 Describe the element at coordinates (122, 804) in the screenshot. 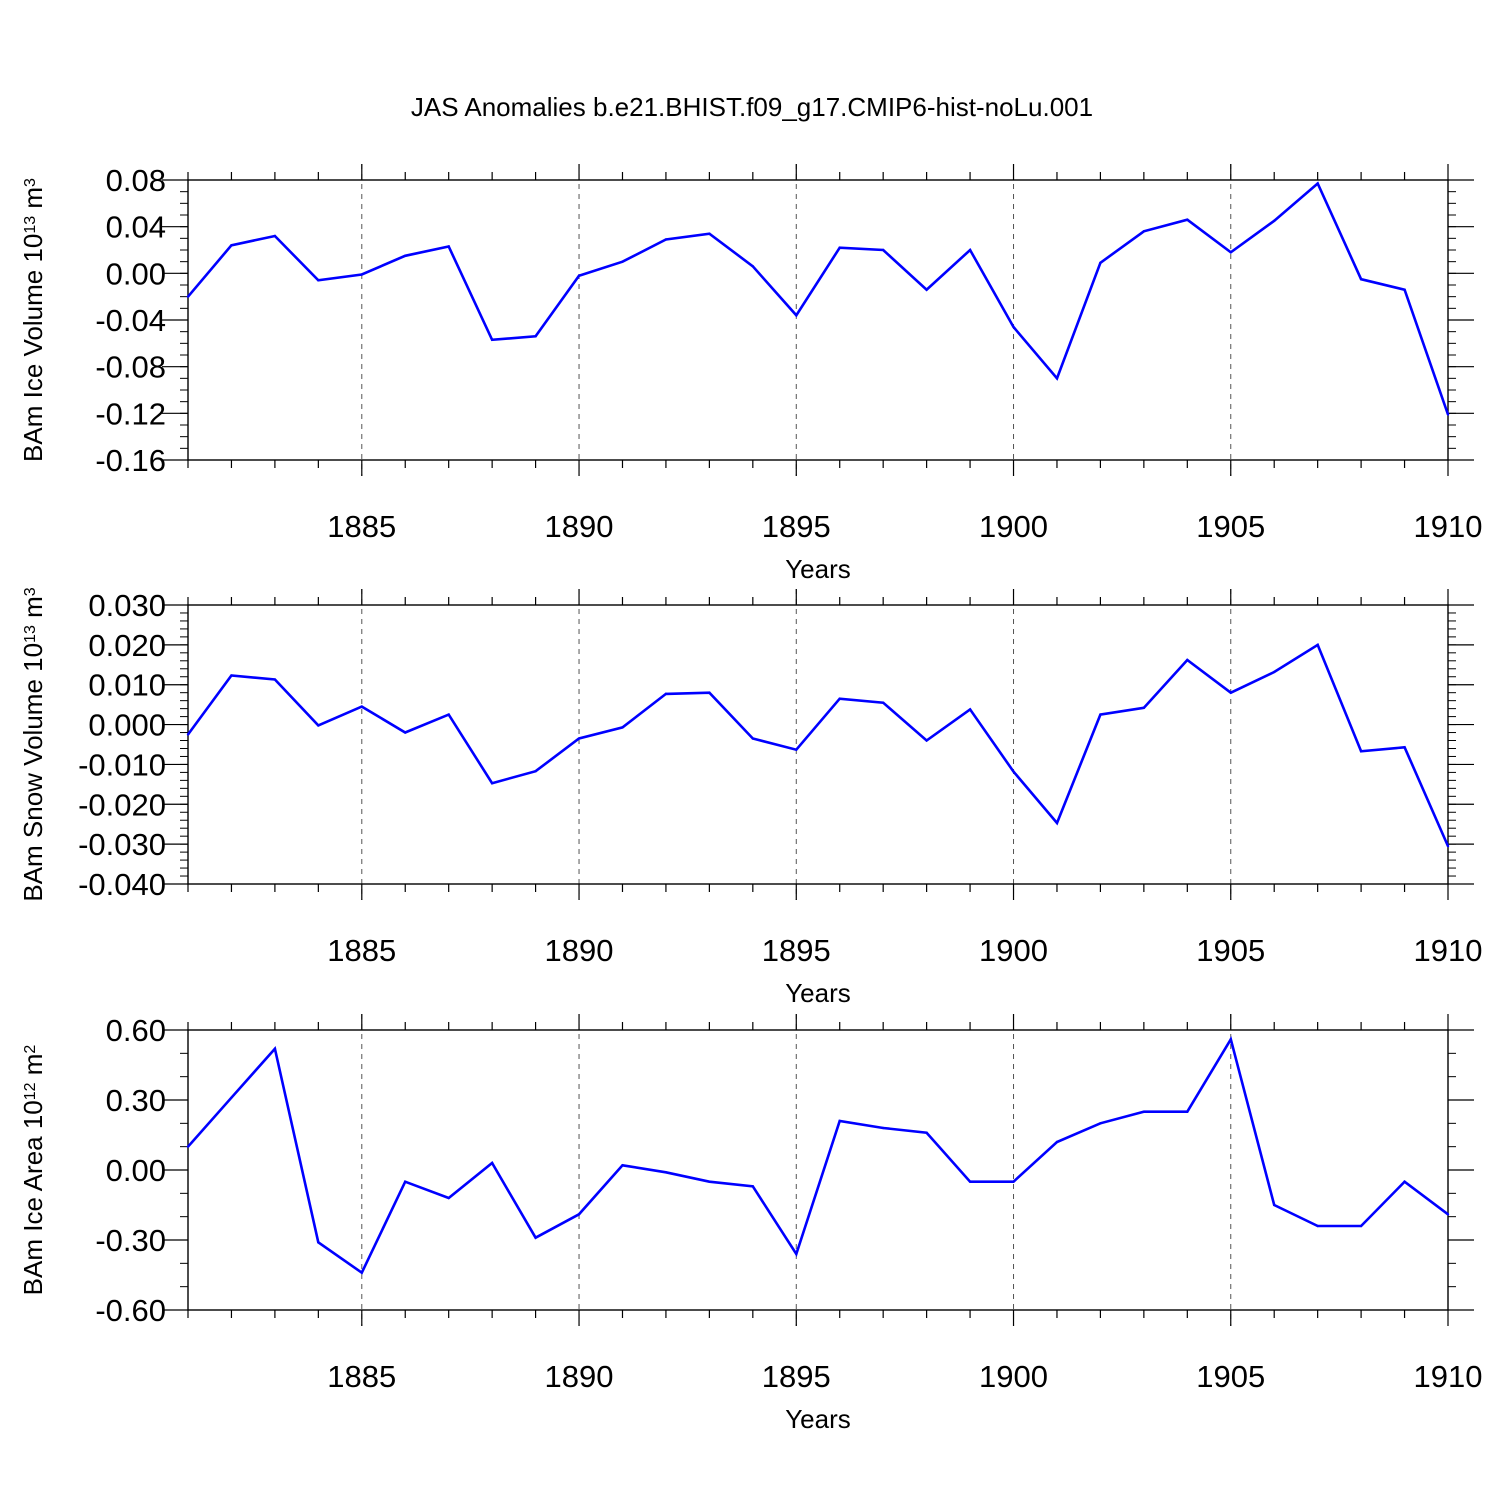

I see `y-tick-label: -0.020` at that location.